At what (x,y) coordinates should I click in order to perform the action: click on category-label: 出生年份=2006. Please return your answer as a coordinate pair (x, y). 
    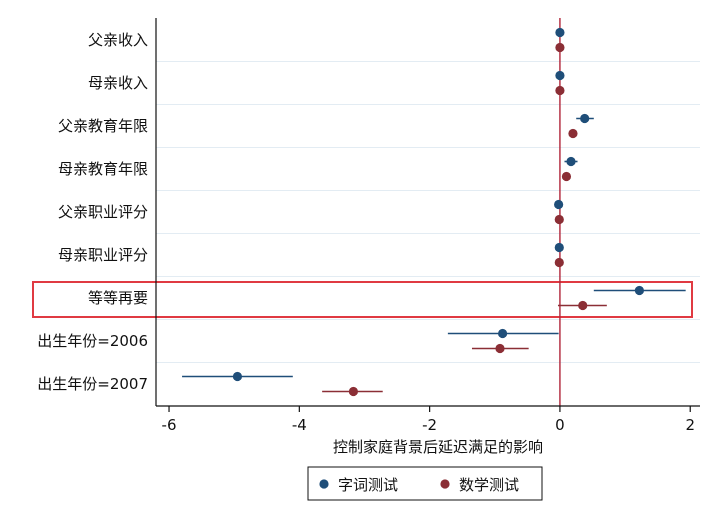
    Looking at the image, I should click on (92, 341).